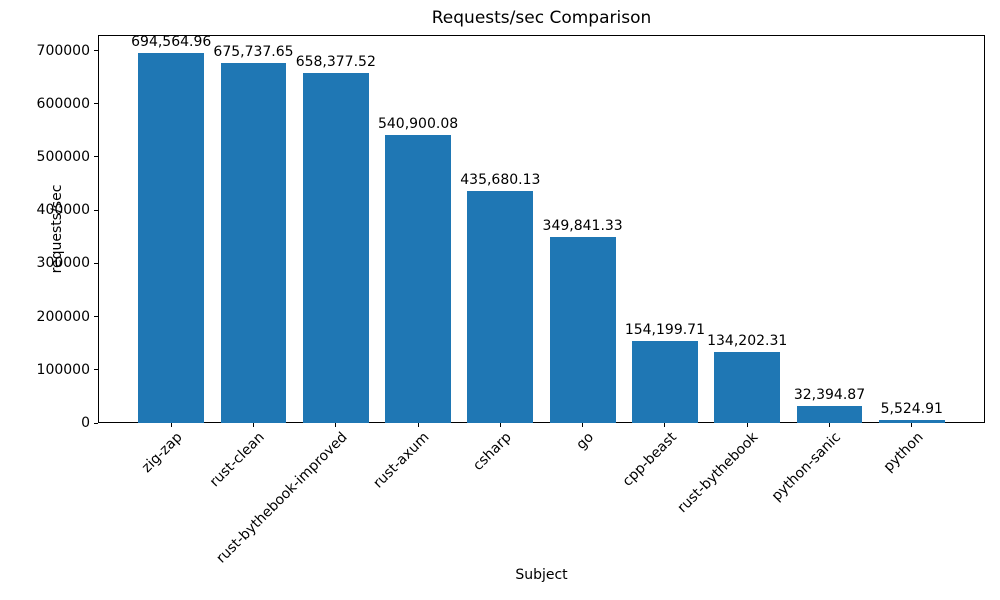 The width and height of the screenshot is (1000, 600). Describe the element at coordinates (664, 329) in the screenshot. I see `value-label-cpp-beast: 154,199.71` at that location.